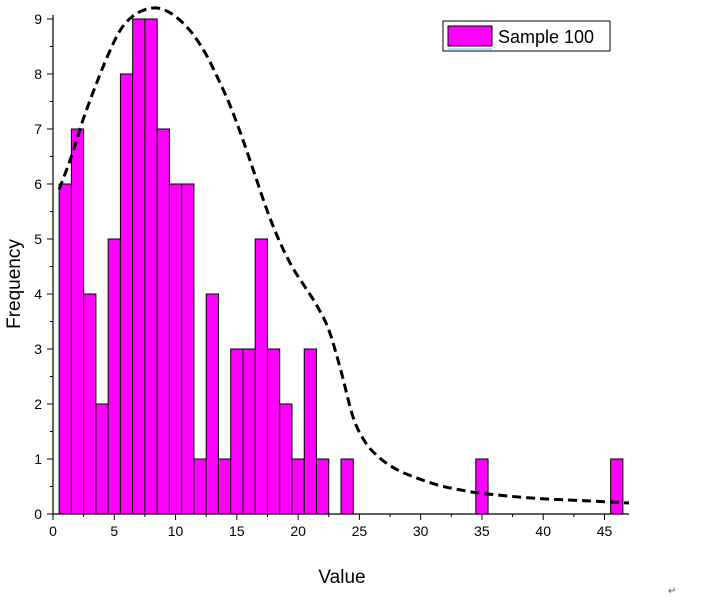  What do you see at coordinates (38, 129) in the screenshot?
I see `y-tick-label: 7` at bounding box center [38, 129].